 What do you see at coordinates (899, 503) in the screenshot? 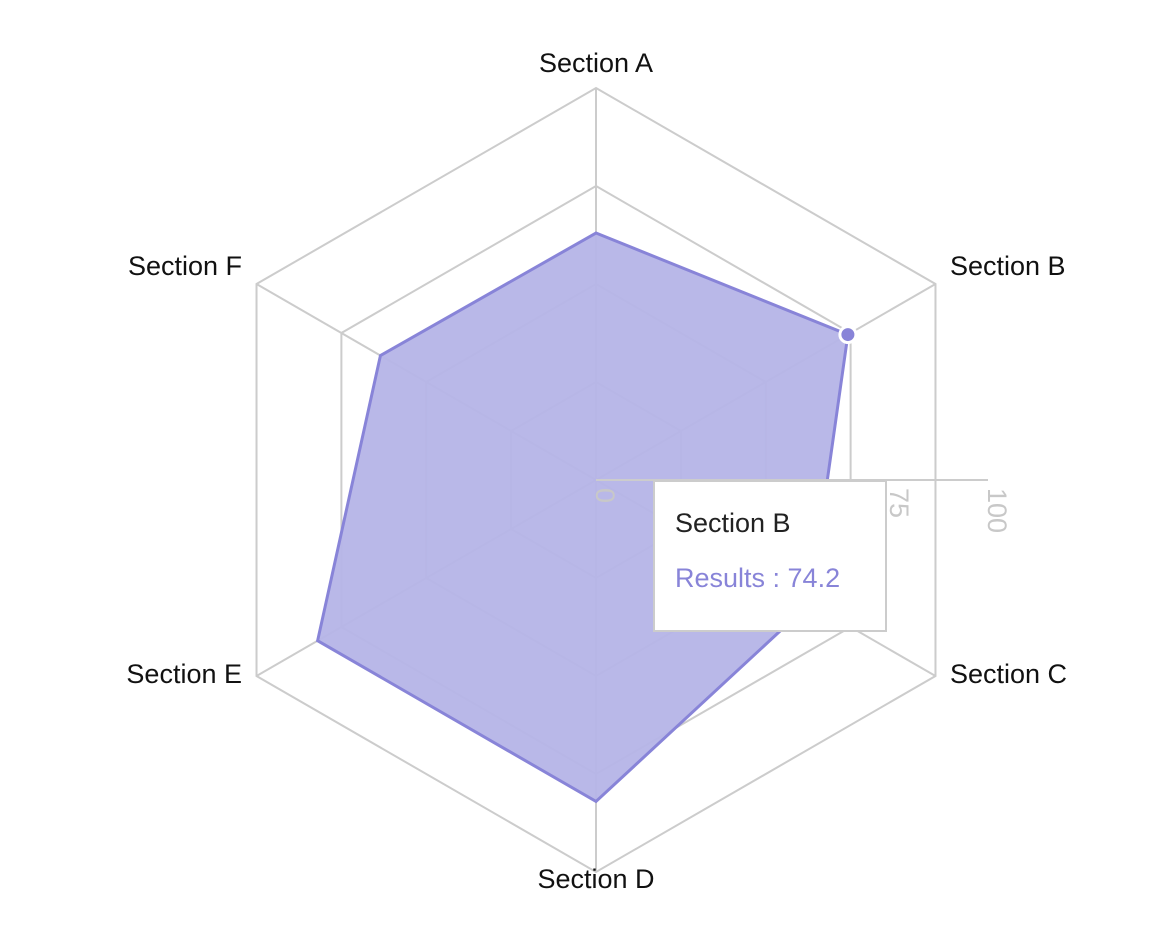
I see `radius-tick-label: 75` at bounding box center [899, 503].